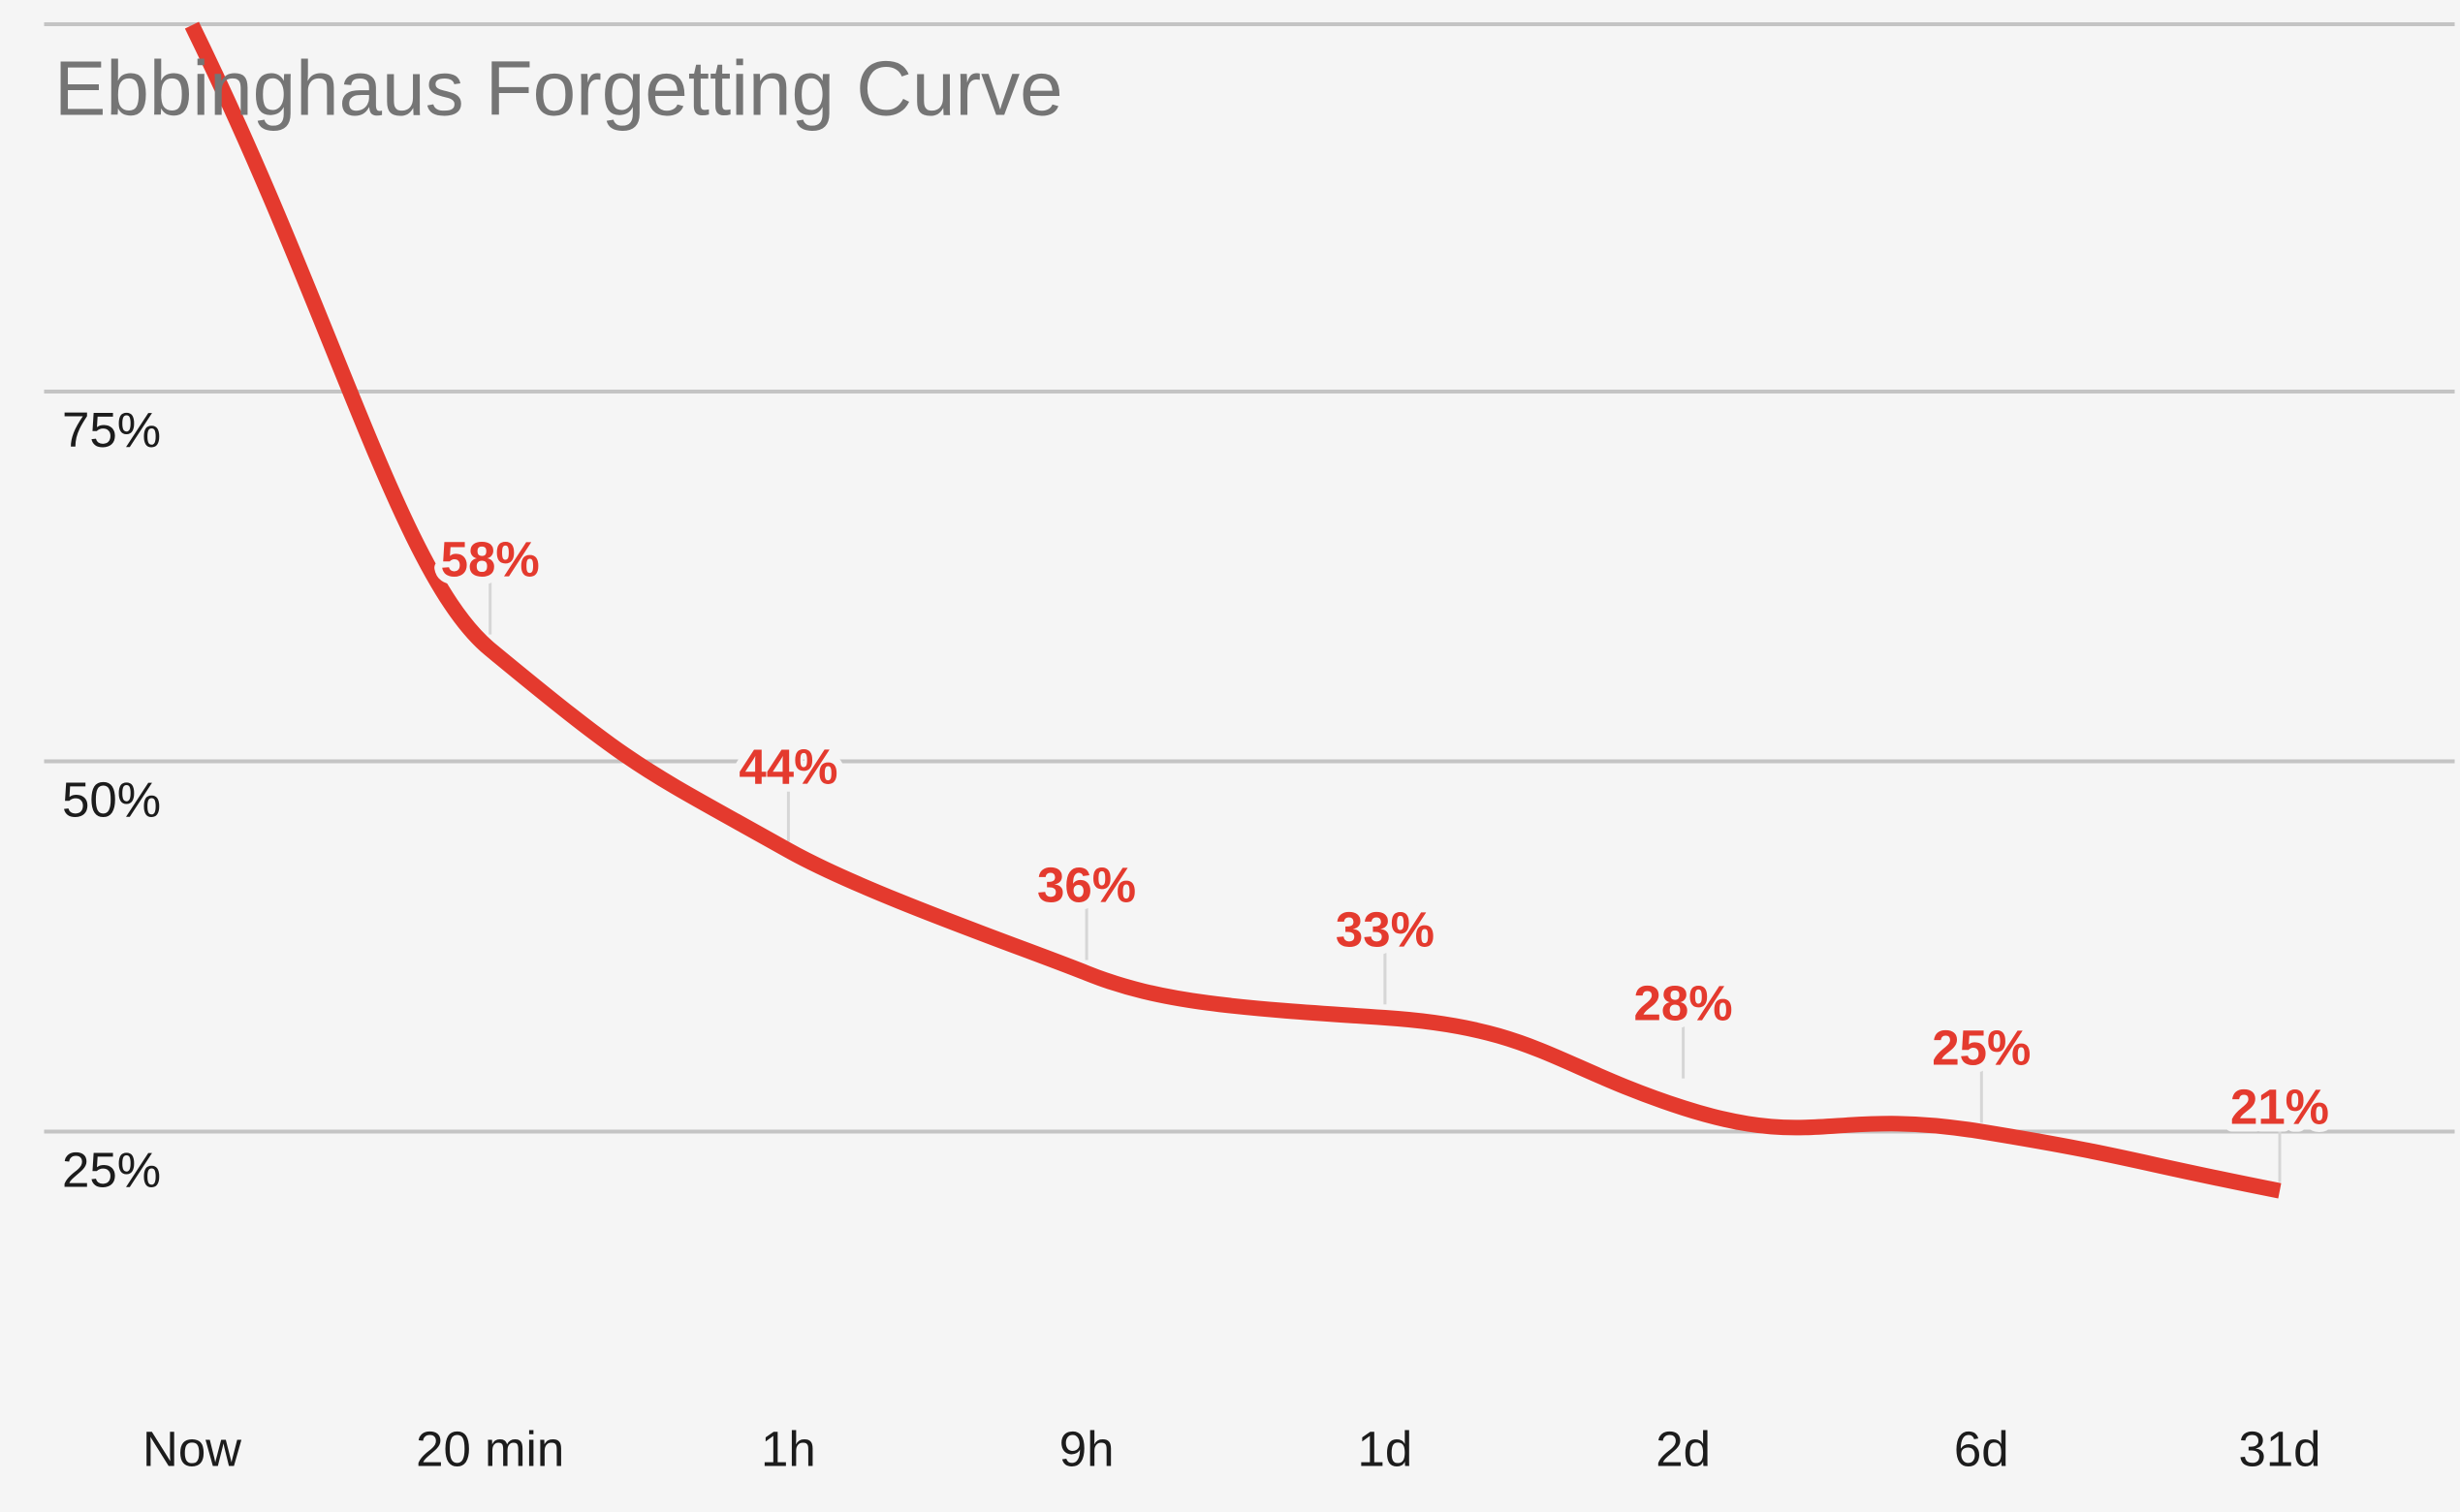 The image size is (2460, 1512). What do you see at coordinates (1086, 886) in the screenshot?
I see `svg-text: 36%` at bounding box center [1086, 886].